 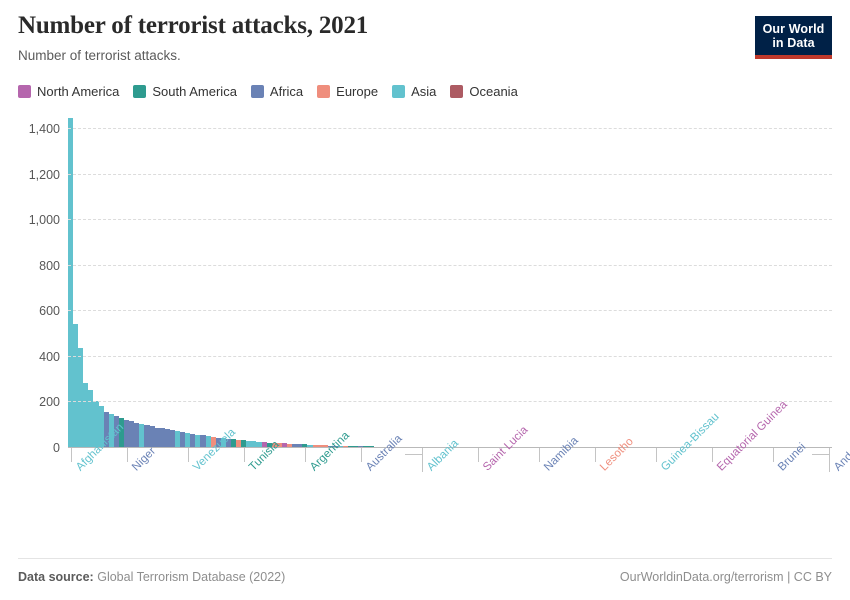 I want to click on gridline: 400, so click(x=435, y=357).